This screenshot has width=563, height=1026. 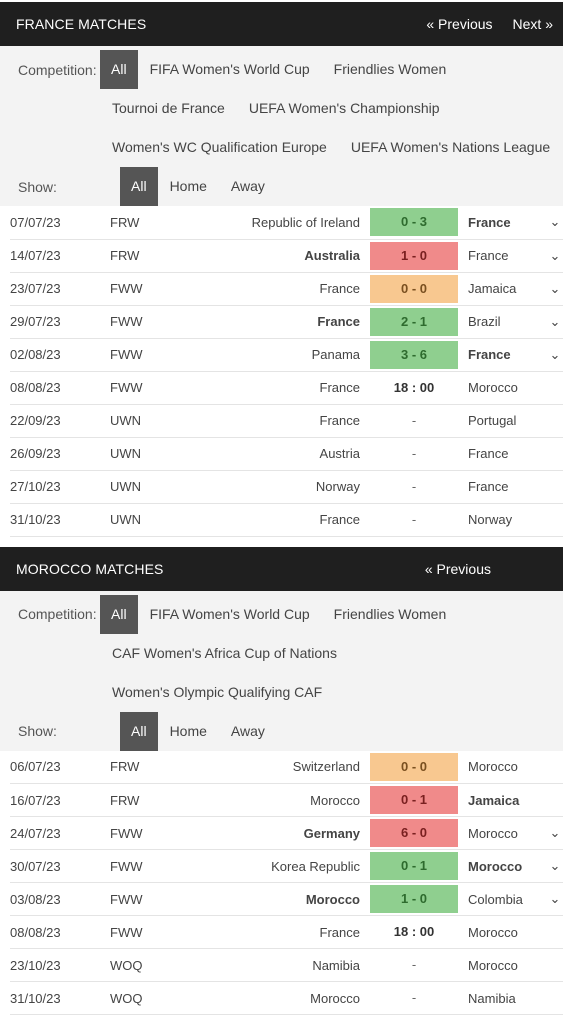 I want to click on match-row: 31/10/23 UWN France - Norway, so click(x=286, y=519).